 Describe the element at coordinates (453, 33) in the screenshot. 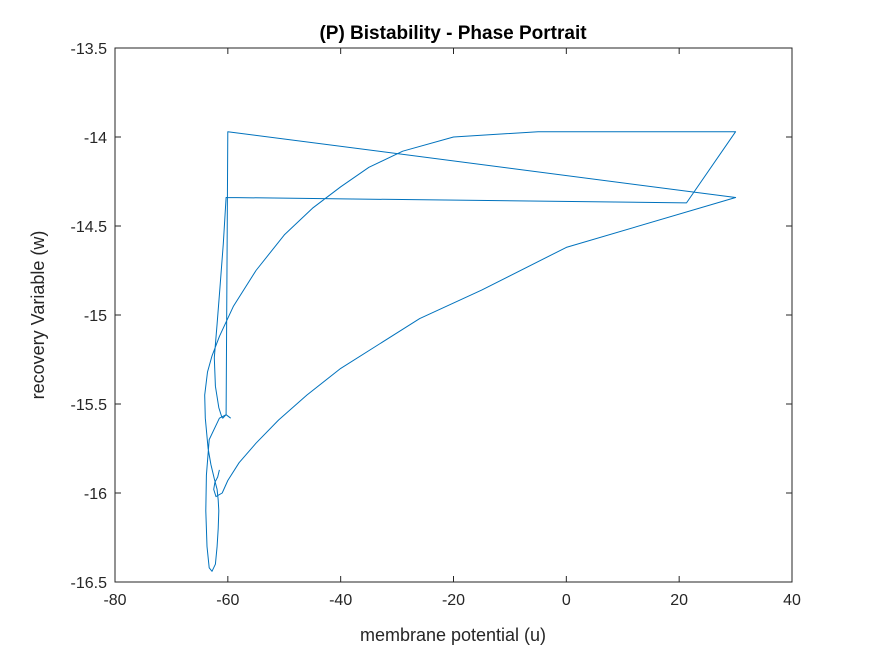

I see `chart-title: (P) Bistability - Phase Portrait` at that location.